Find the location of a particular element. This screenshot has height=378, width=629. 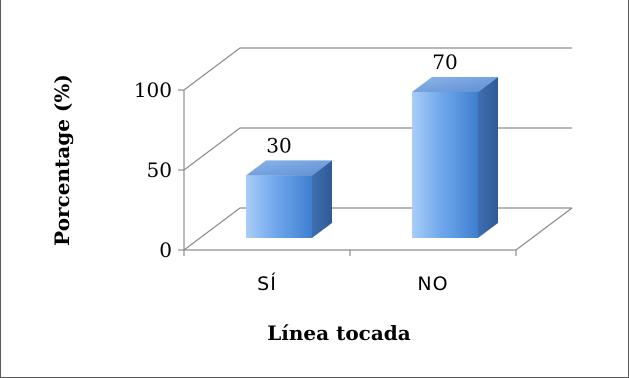

y-tick-label: 50 is located at coordinates (159, 170).